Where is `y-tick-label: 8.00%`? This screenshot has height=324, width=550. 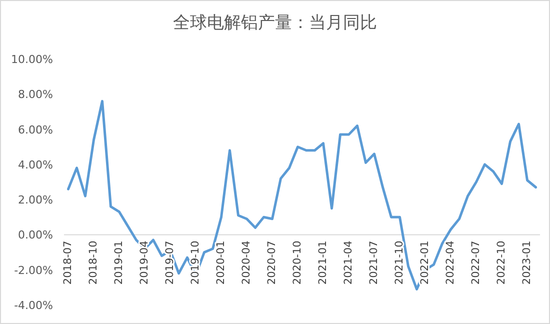
y-tick-label: 8.00% is located at coordinates (35, 95).